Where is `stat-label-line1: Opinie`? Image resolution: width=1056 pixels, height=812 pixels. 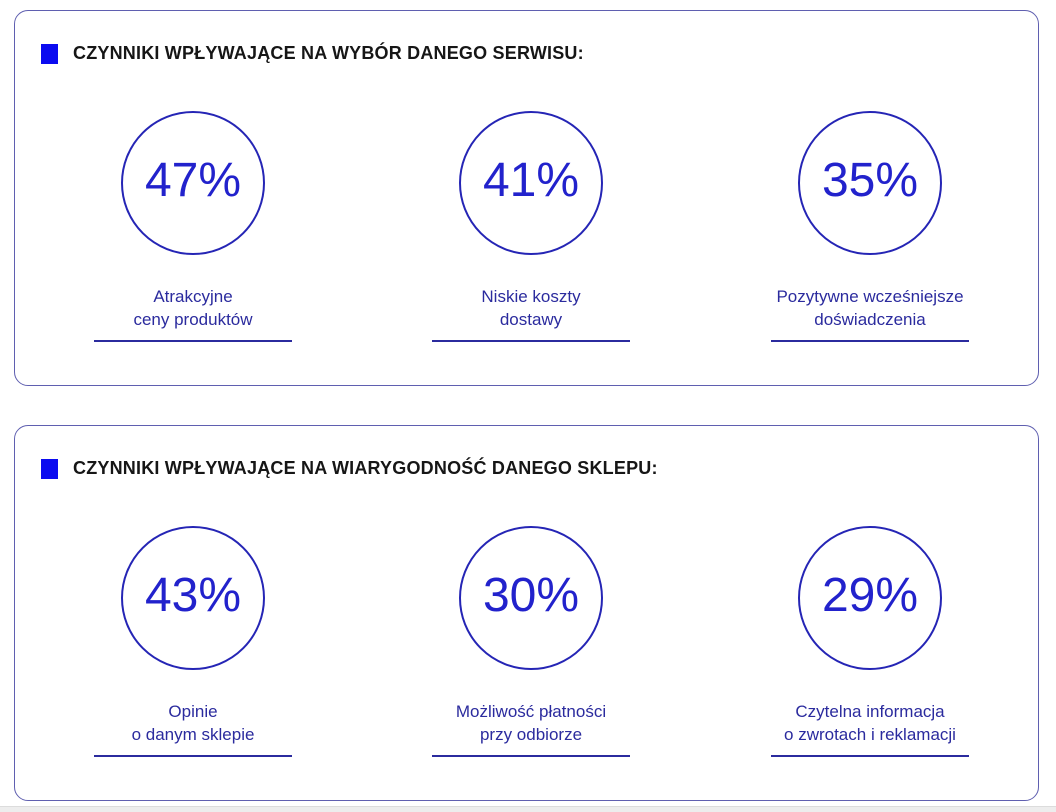
stat-label-line1: Opinie is located at coordinates (193, 711).